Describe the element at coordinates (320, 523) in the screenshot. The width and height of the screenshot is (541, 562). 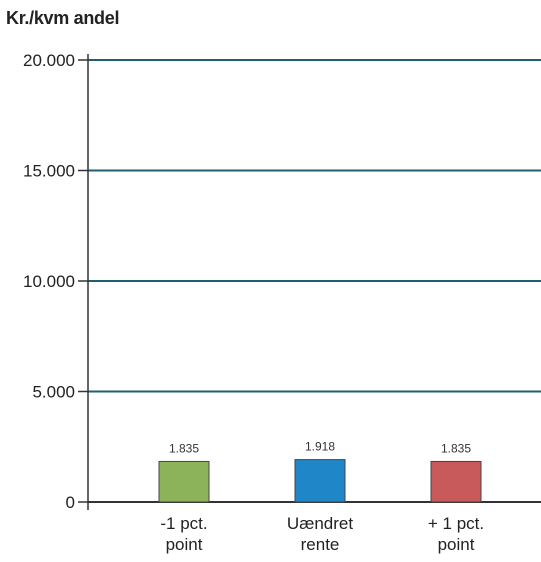
I see `x-tick-label: Uændret` at that location.